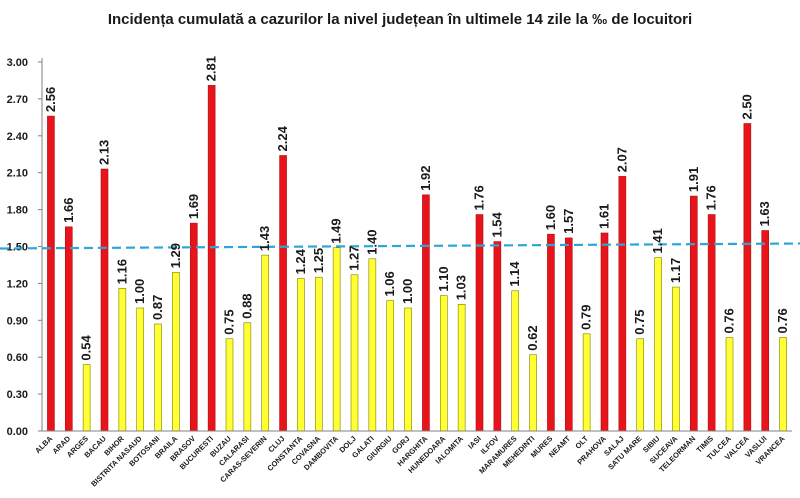 The width and height of the screenshot is (800, 498). What do you see at coordinates (121, 271) in the screenshot?
I see `data-label: 1.16` at bounding box center [121, 271].